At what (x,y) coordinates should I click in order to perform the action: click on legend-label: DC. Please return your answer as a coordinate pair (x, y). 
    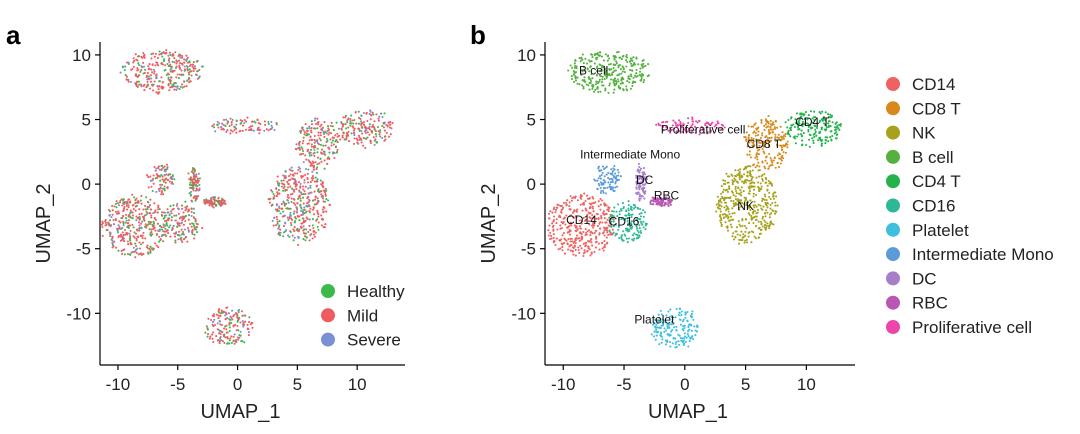
    Looking at the image, I should click on (924, 278).